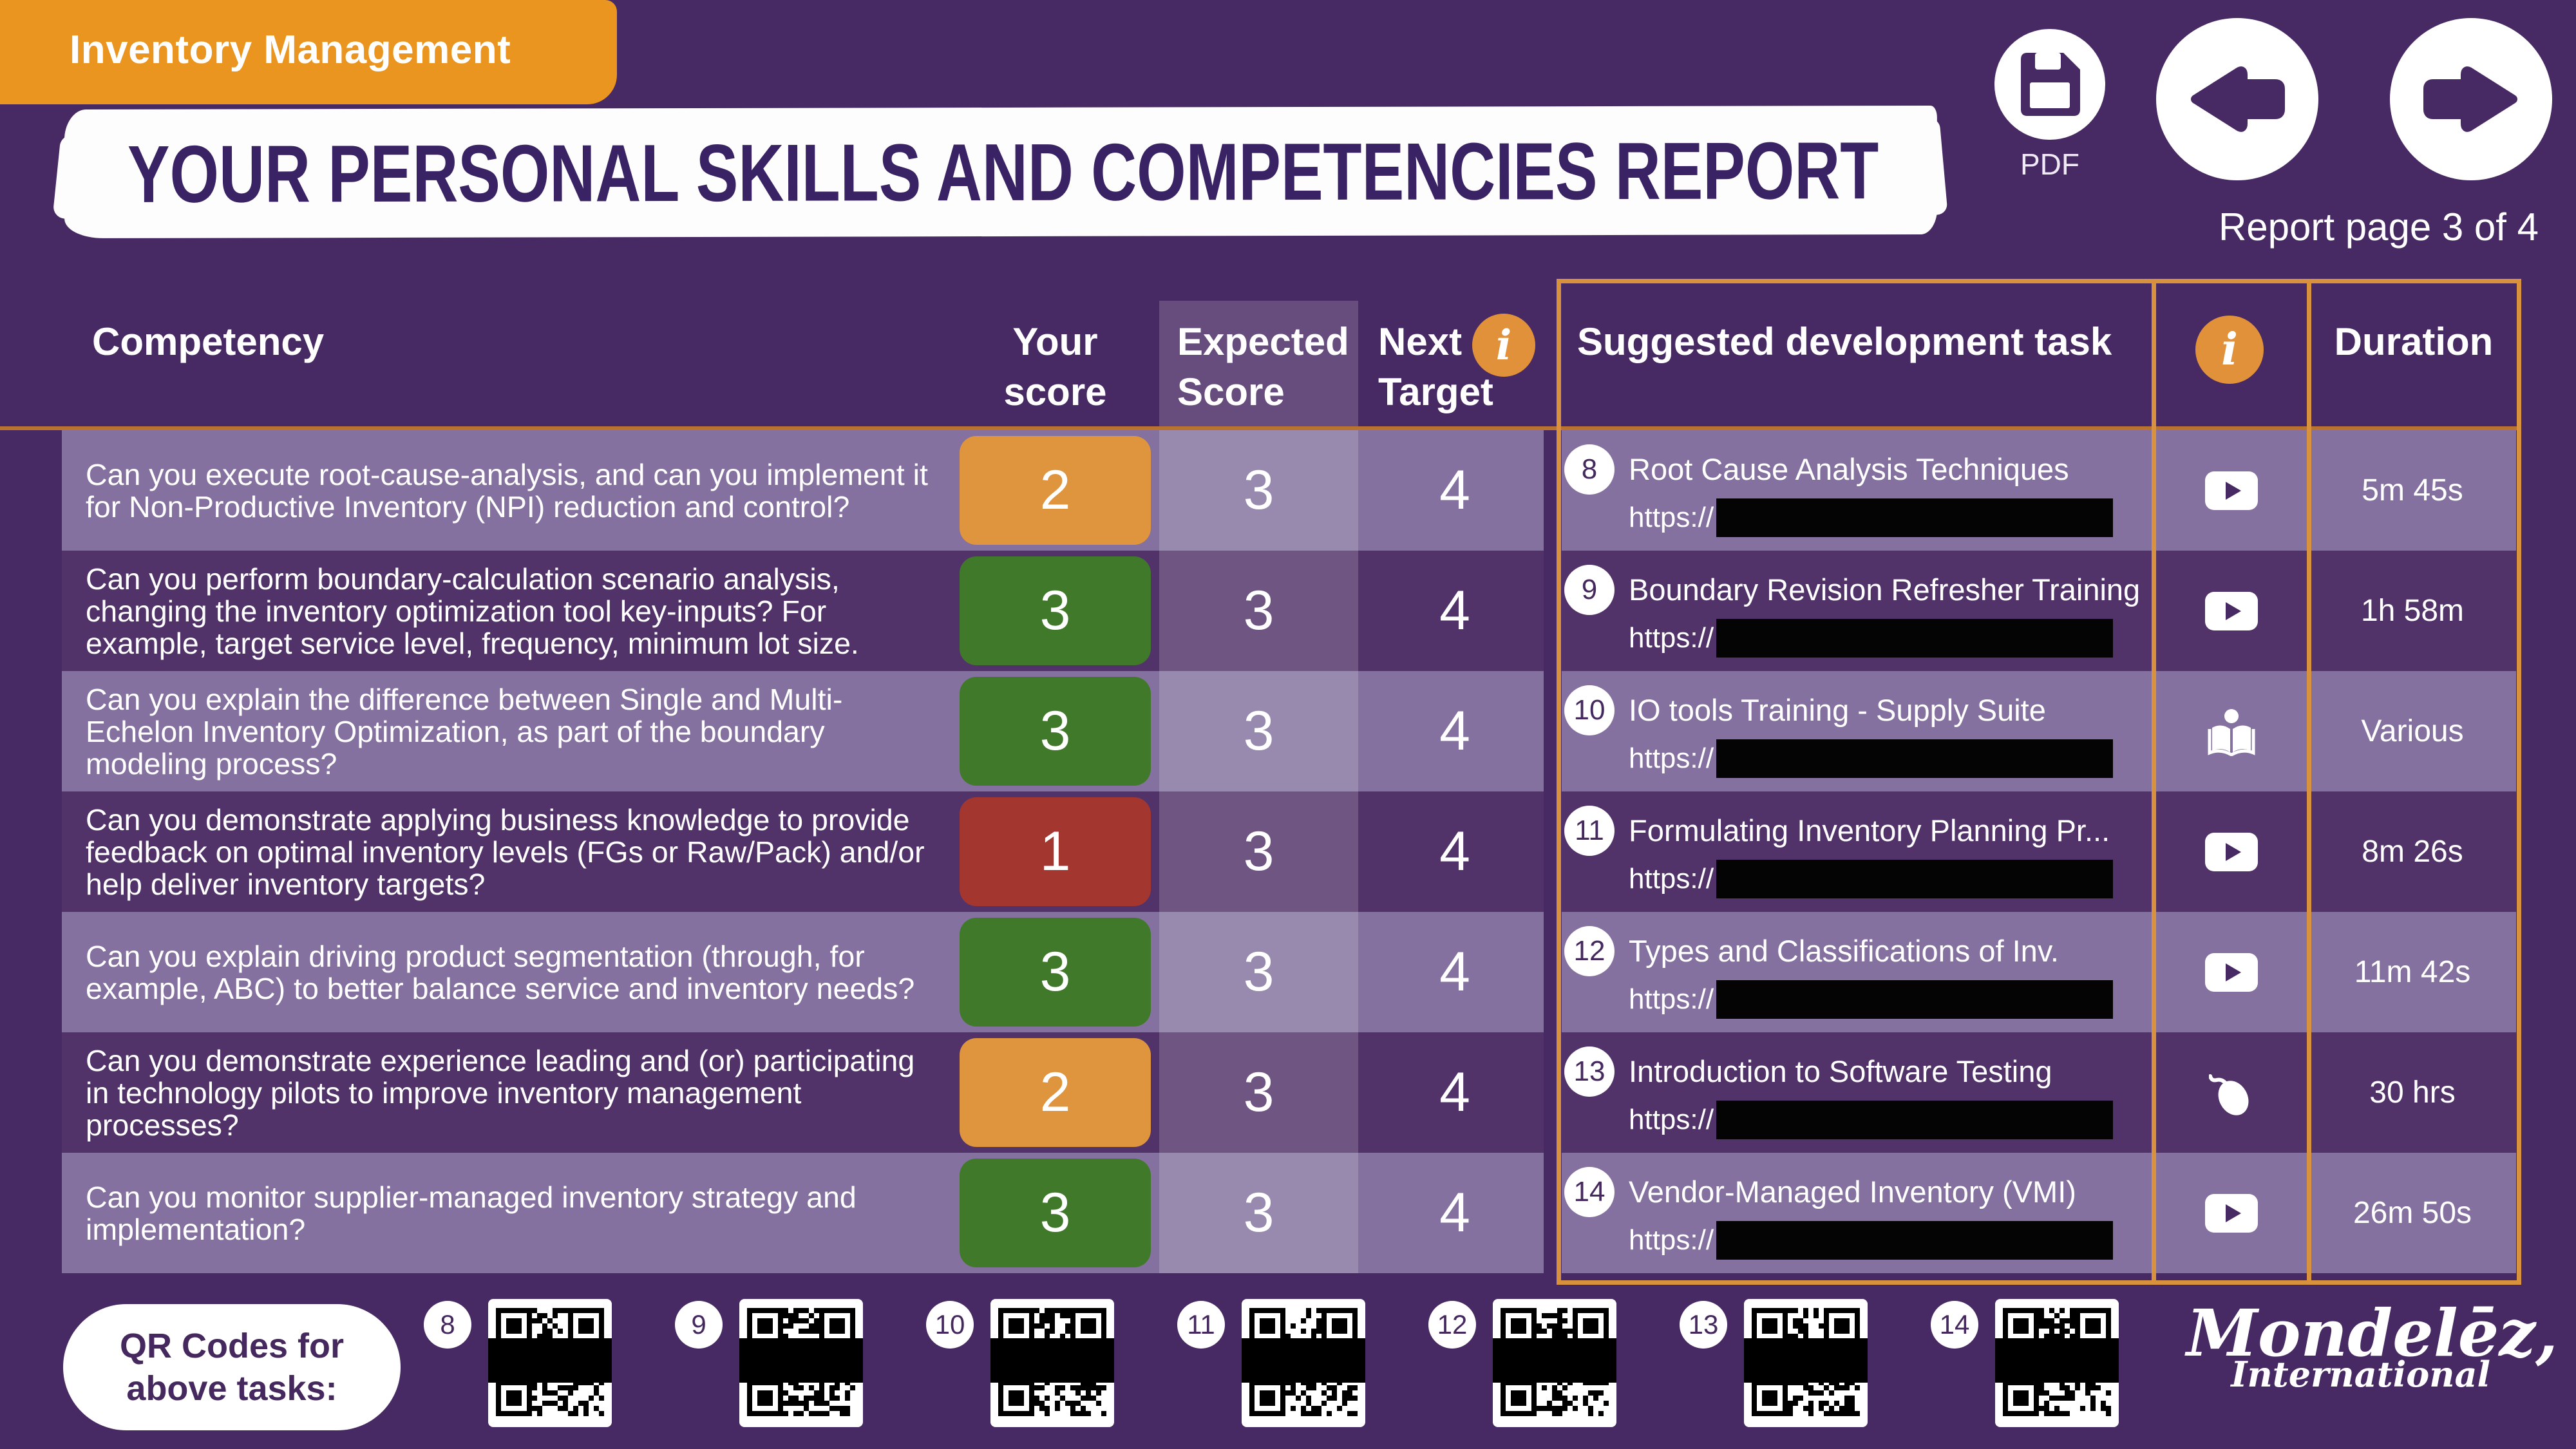 The image size is (2576, 1449). Describe the element at coordinates (1589, 710) in the screenshot. I see `task-number-badge: 10` at that location.